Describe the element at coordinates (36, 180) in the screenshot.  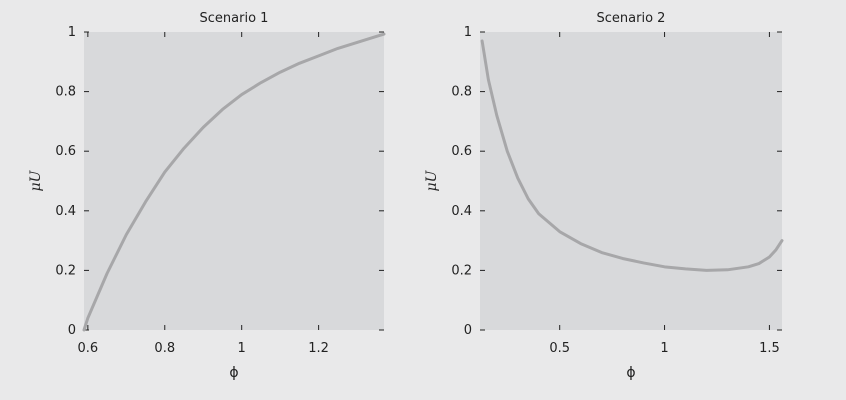
I see `y-axis-label-scenario-1: μU` at that location.